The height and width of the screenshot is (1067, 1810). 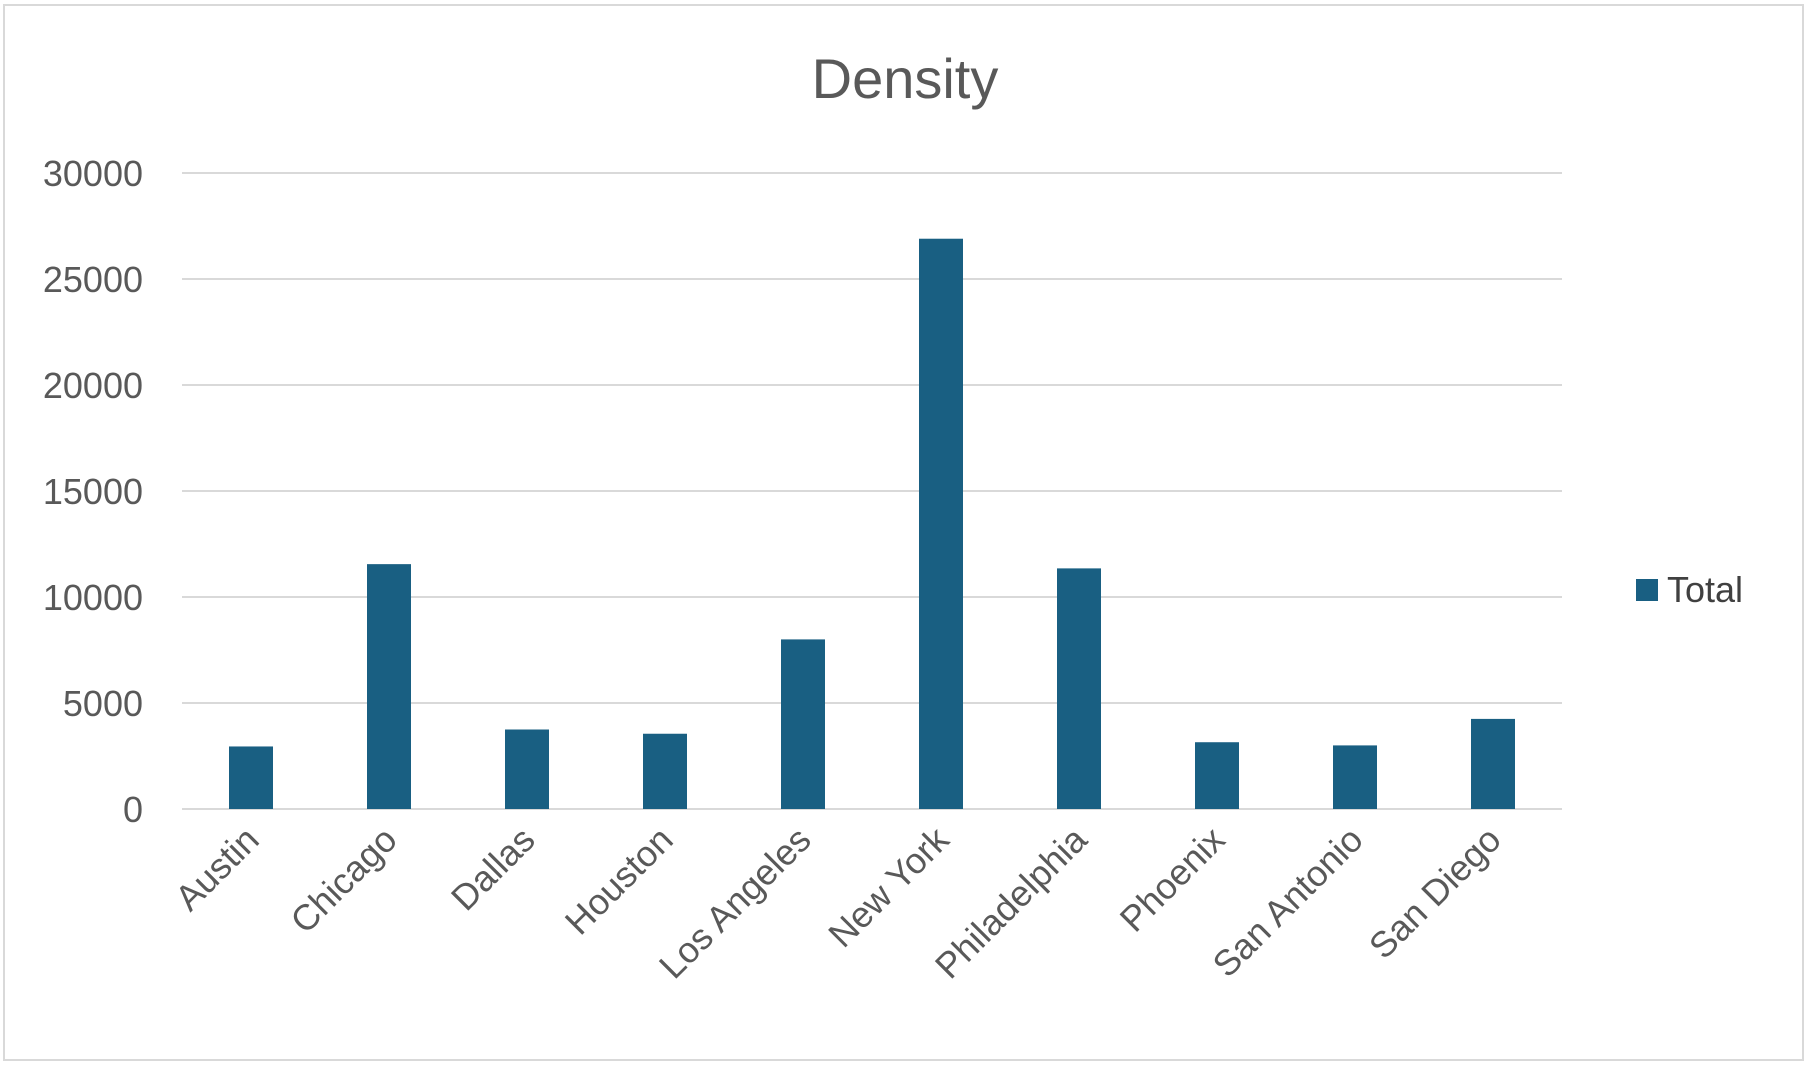 What do you see at coordinates (888, 886) in the screenshot?
I see `x-tick-label: New York` at bounding box center [888, 886].